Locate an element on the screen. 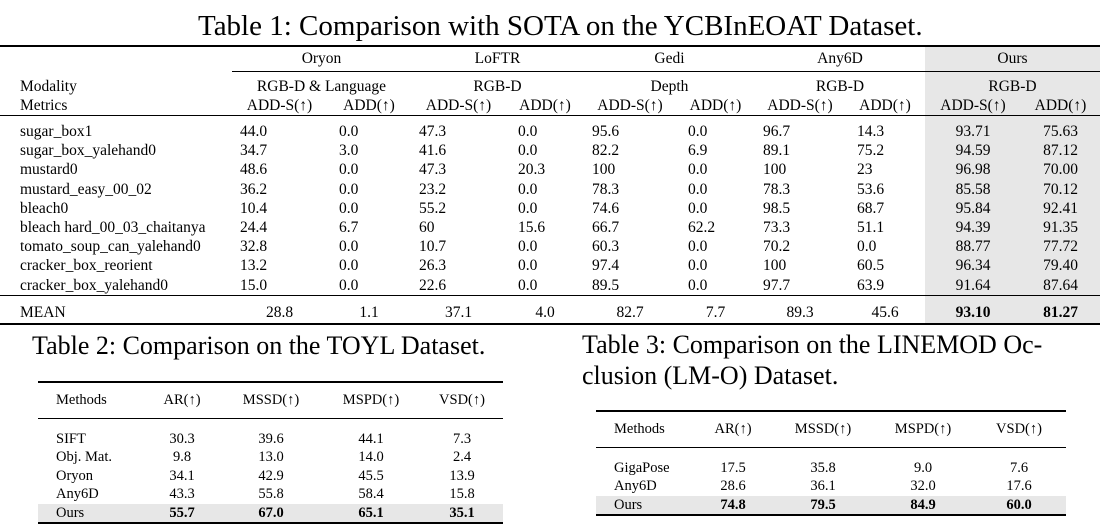  cell-value: 24.4 is located at coordinates (254, 227).